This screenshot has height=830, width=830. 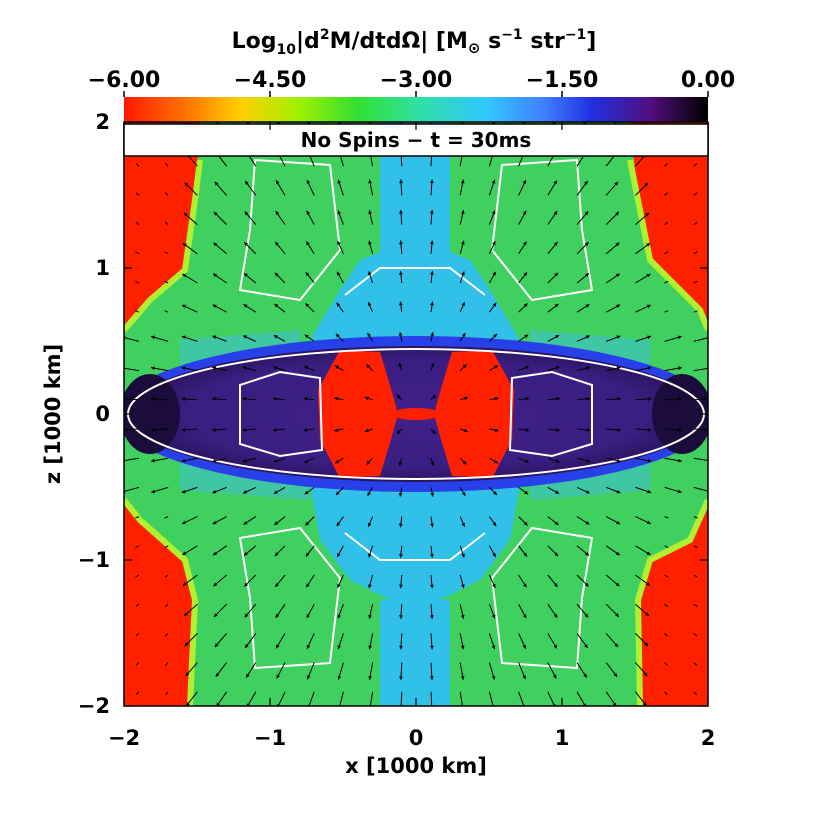 What do you see at coordinates (53, 414) in the screenshot?
I see `y-axis-label: z [1000 km]` at bounding box center [53, 414].